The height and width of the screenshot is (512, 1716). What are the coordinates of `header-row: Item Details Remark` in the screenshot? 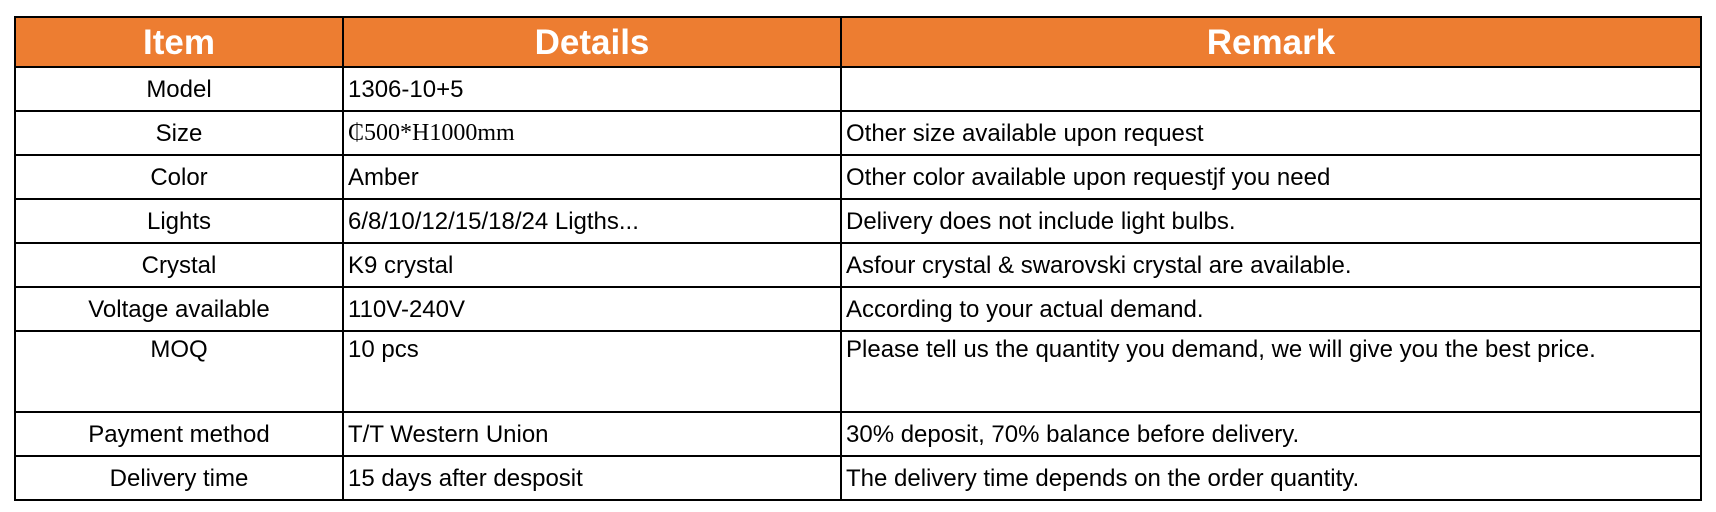 It's located at (858, 42).